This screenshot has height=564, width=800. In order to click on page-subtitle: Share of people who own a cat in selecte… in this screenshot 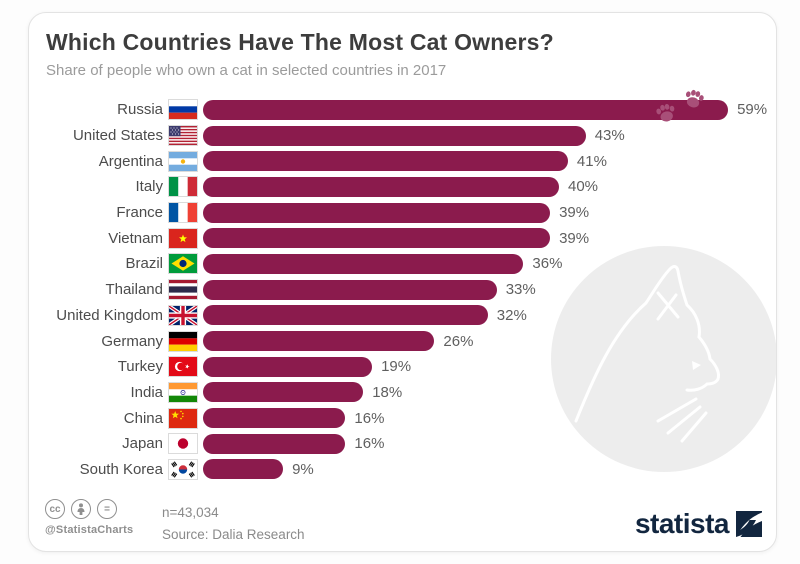, I will do `click(246, 70)`.